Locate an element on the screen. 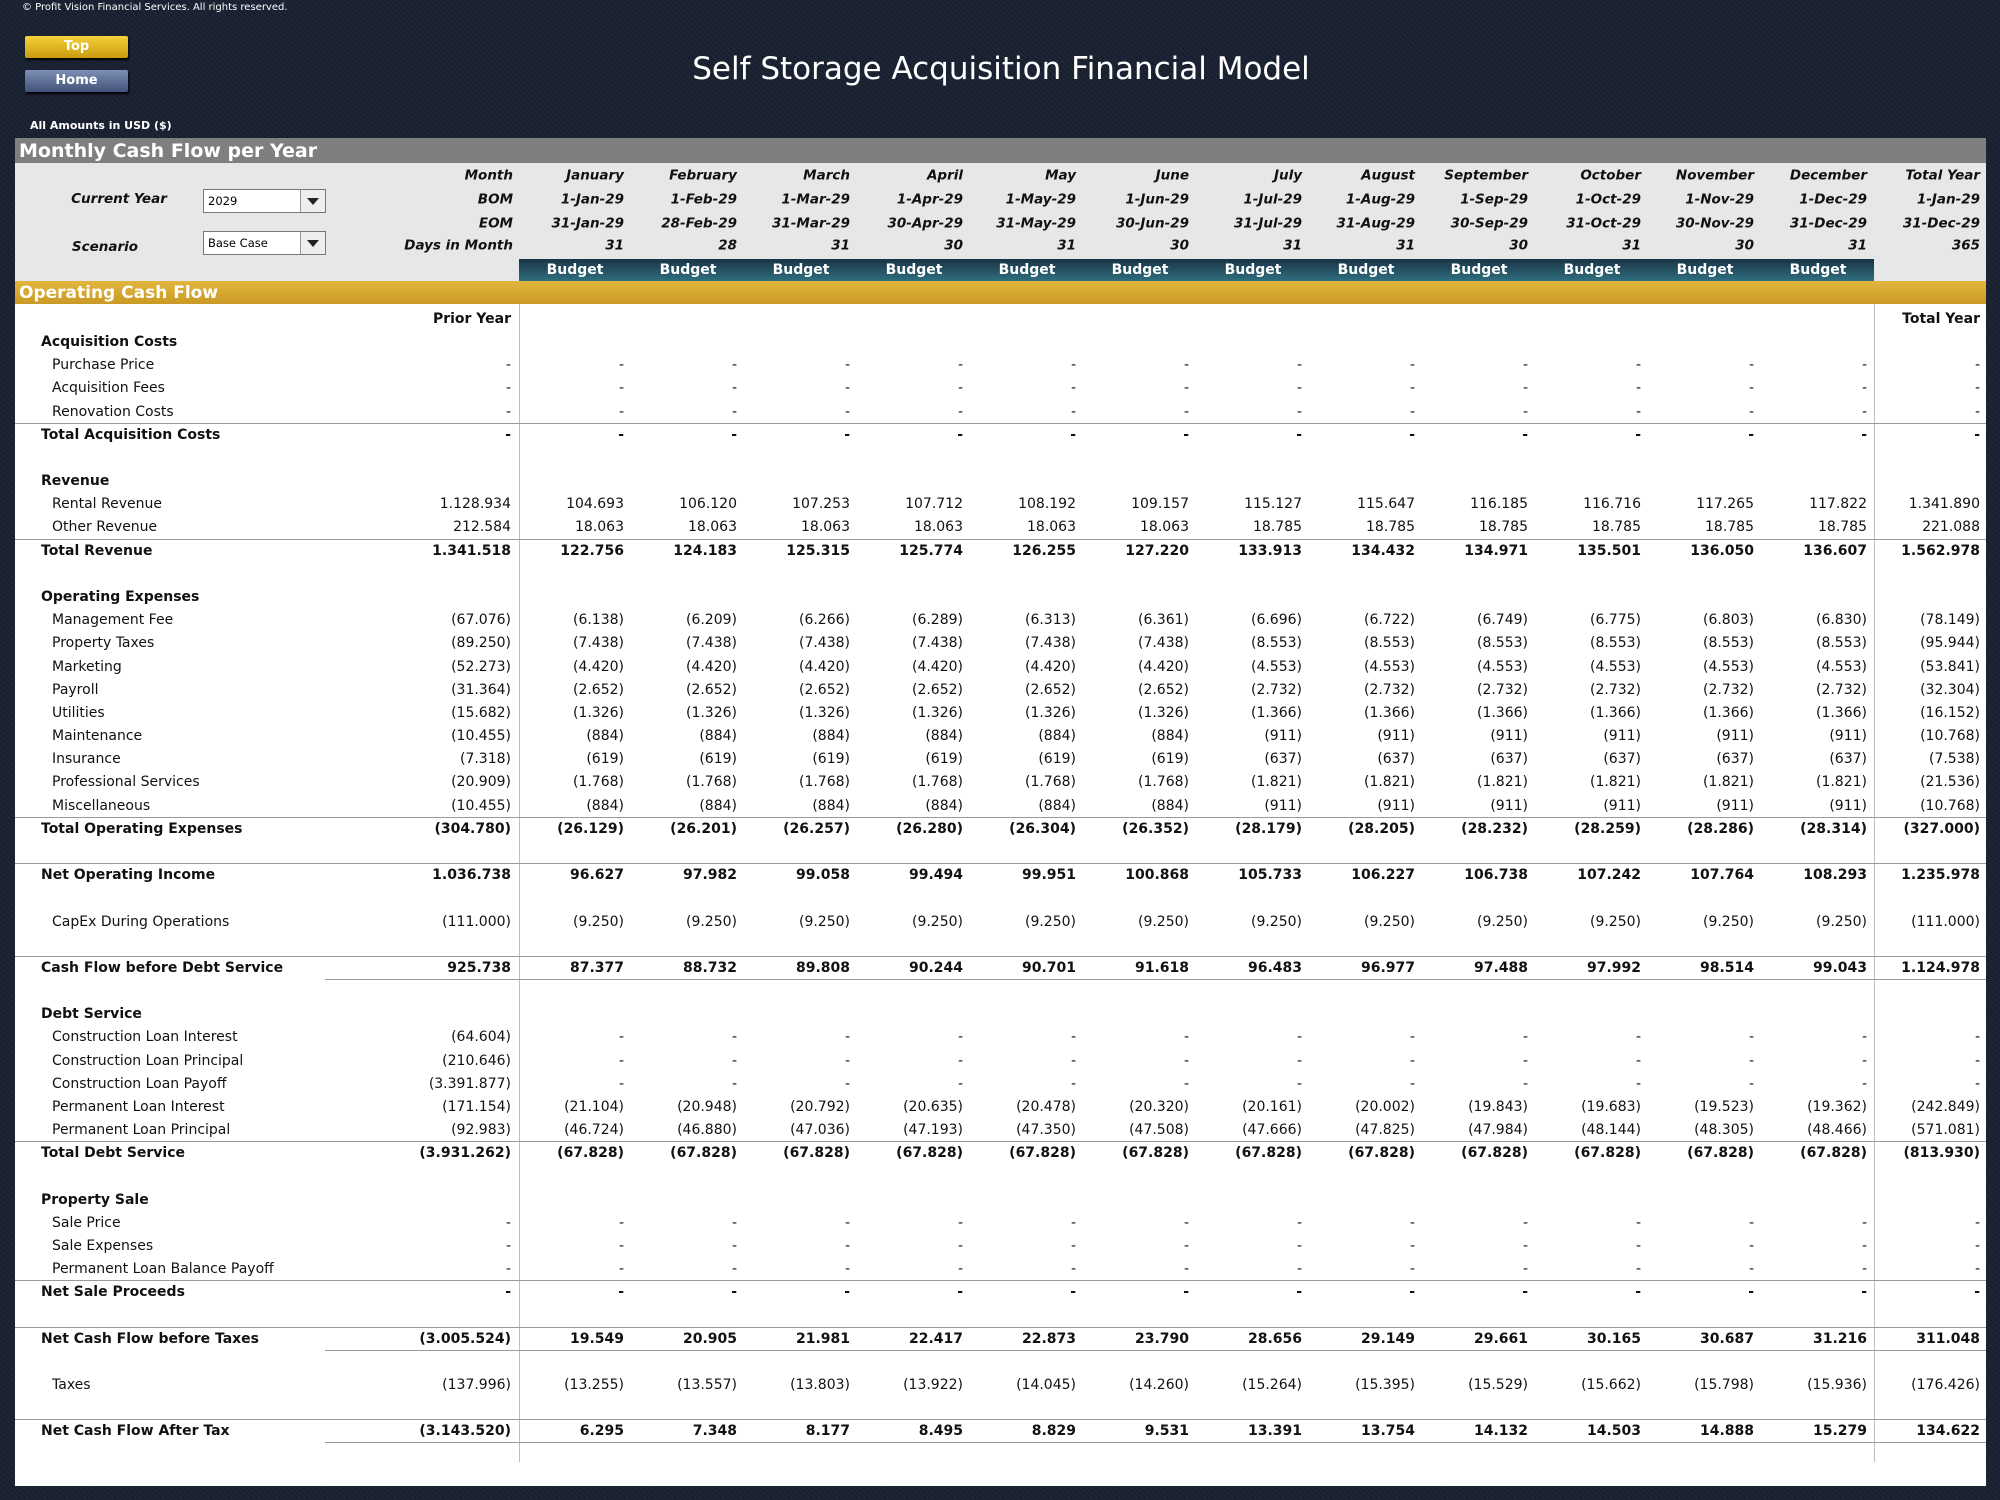  cell-value: (10.768) is located at coordinates (1950, 736).